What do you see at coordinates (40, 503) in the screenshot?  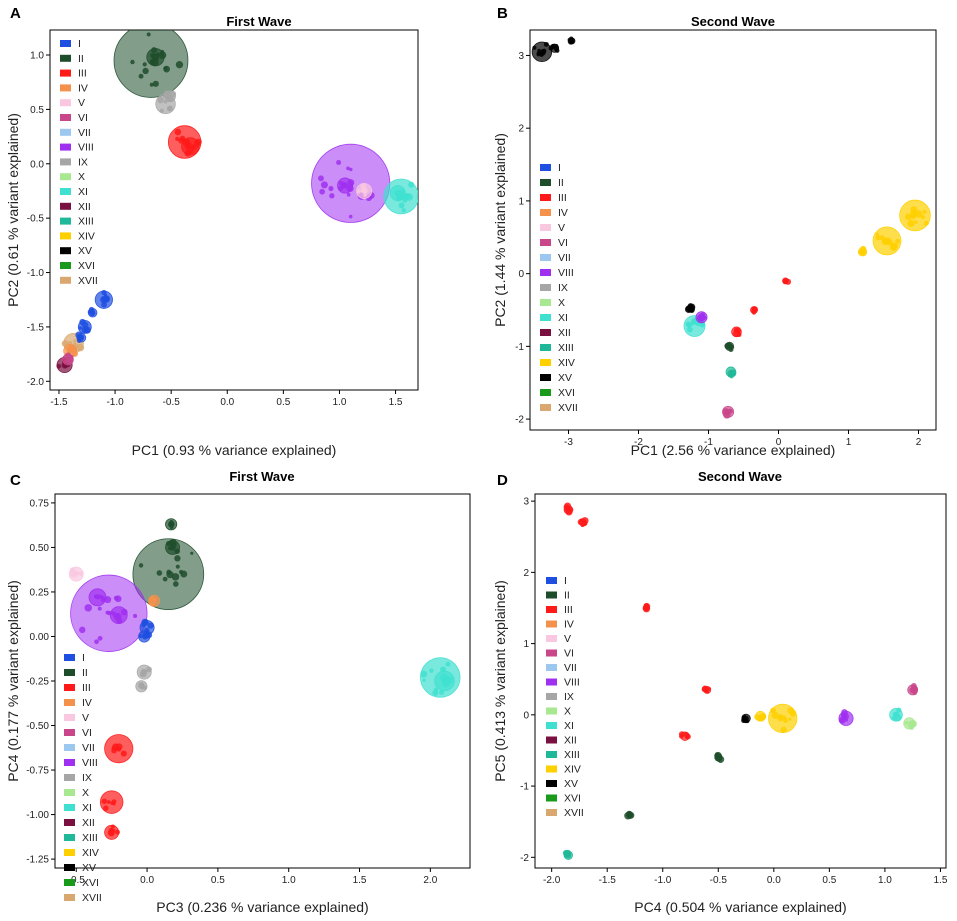 I see `y-tick-label: 0.75` at bounding box center [40, 503].